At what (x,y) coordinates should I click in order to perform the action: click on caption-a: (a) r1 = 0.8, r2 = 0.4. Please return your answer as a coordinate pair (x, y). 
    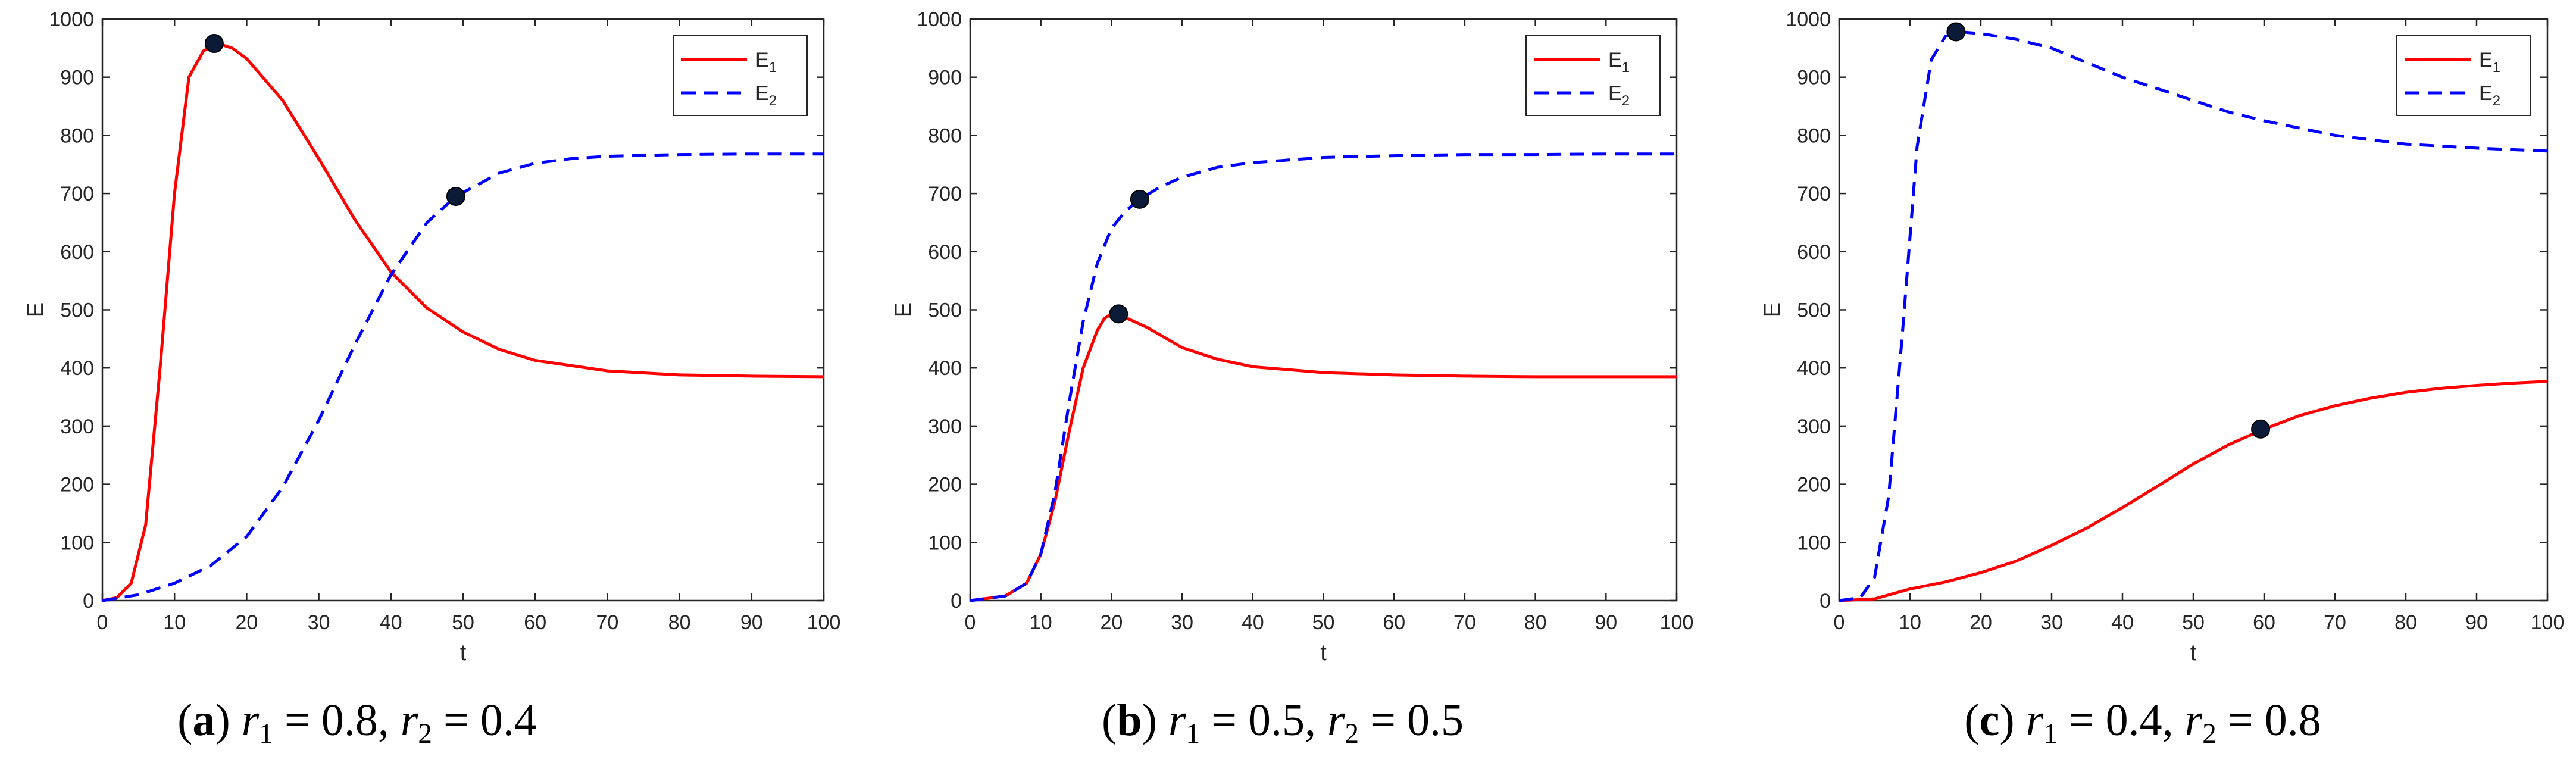
    Looking at the image, I should click on (357, 722).